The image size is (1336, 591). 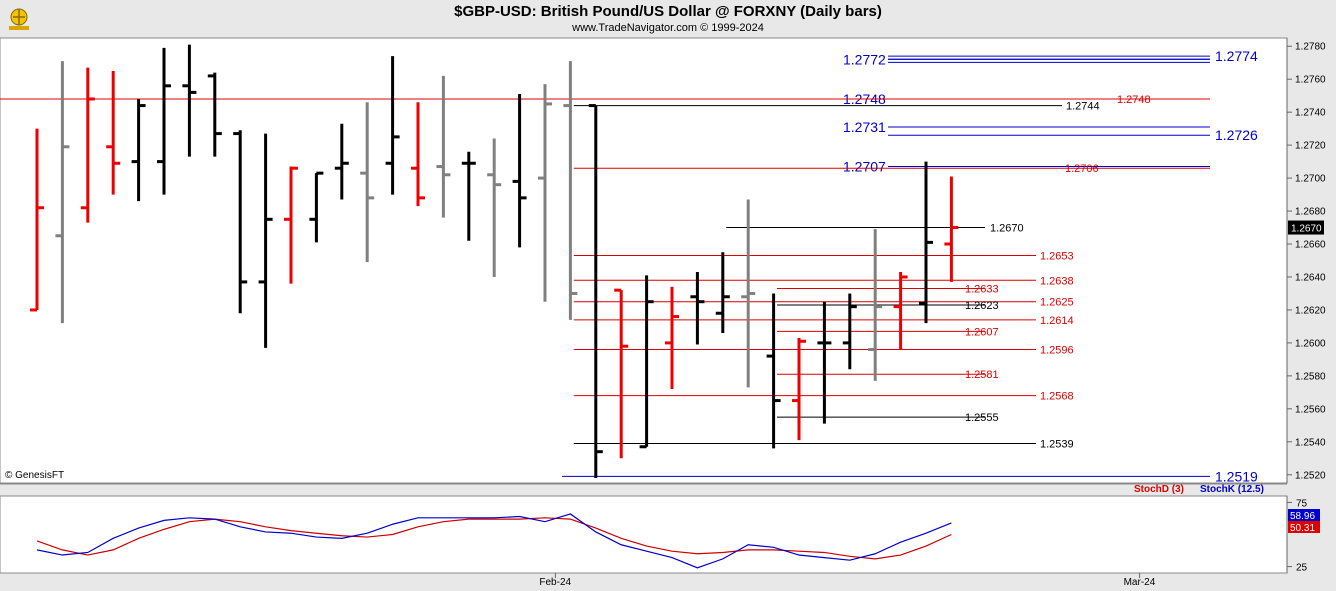 What do you see at coordinates (1057, 321) in the screenshot?
I see `level-label: 1.2614` at bounding box center [1057, 321].